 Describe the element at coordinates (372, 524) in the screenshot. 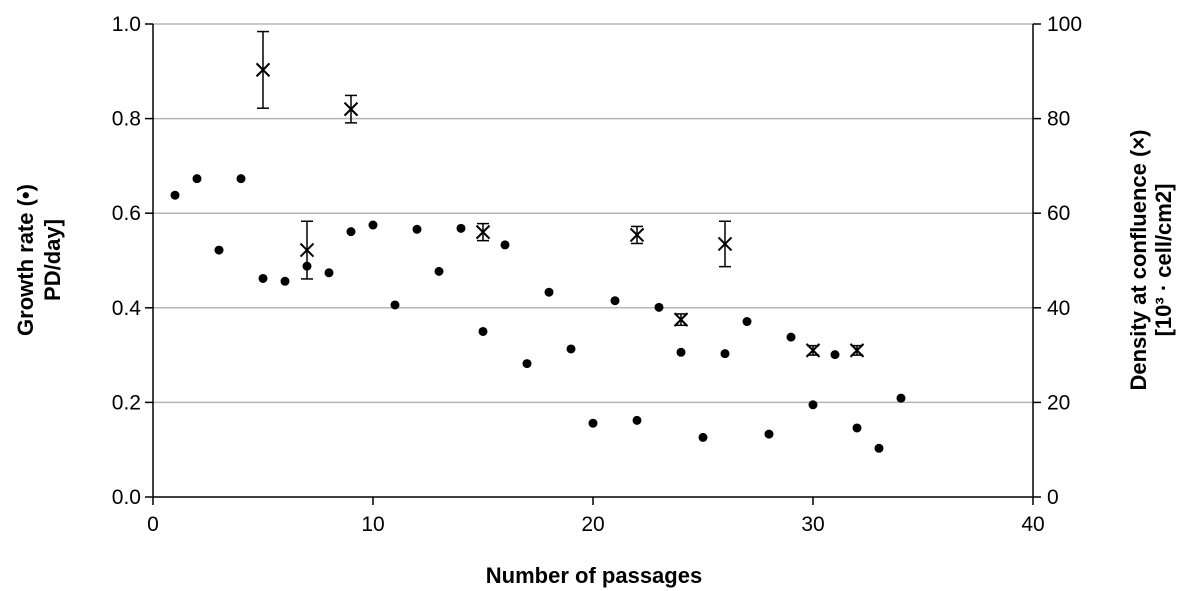

I see `x-tick-label: 10` at that location.